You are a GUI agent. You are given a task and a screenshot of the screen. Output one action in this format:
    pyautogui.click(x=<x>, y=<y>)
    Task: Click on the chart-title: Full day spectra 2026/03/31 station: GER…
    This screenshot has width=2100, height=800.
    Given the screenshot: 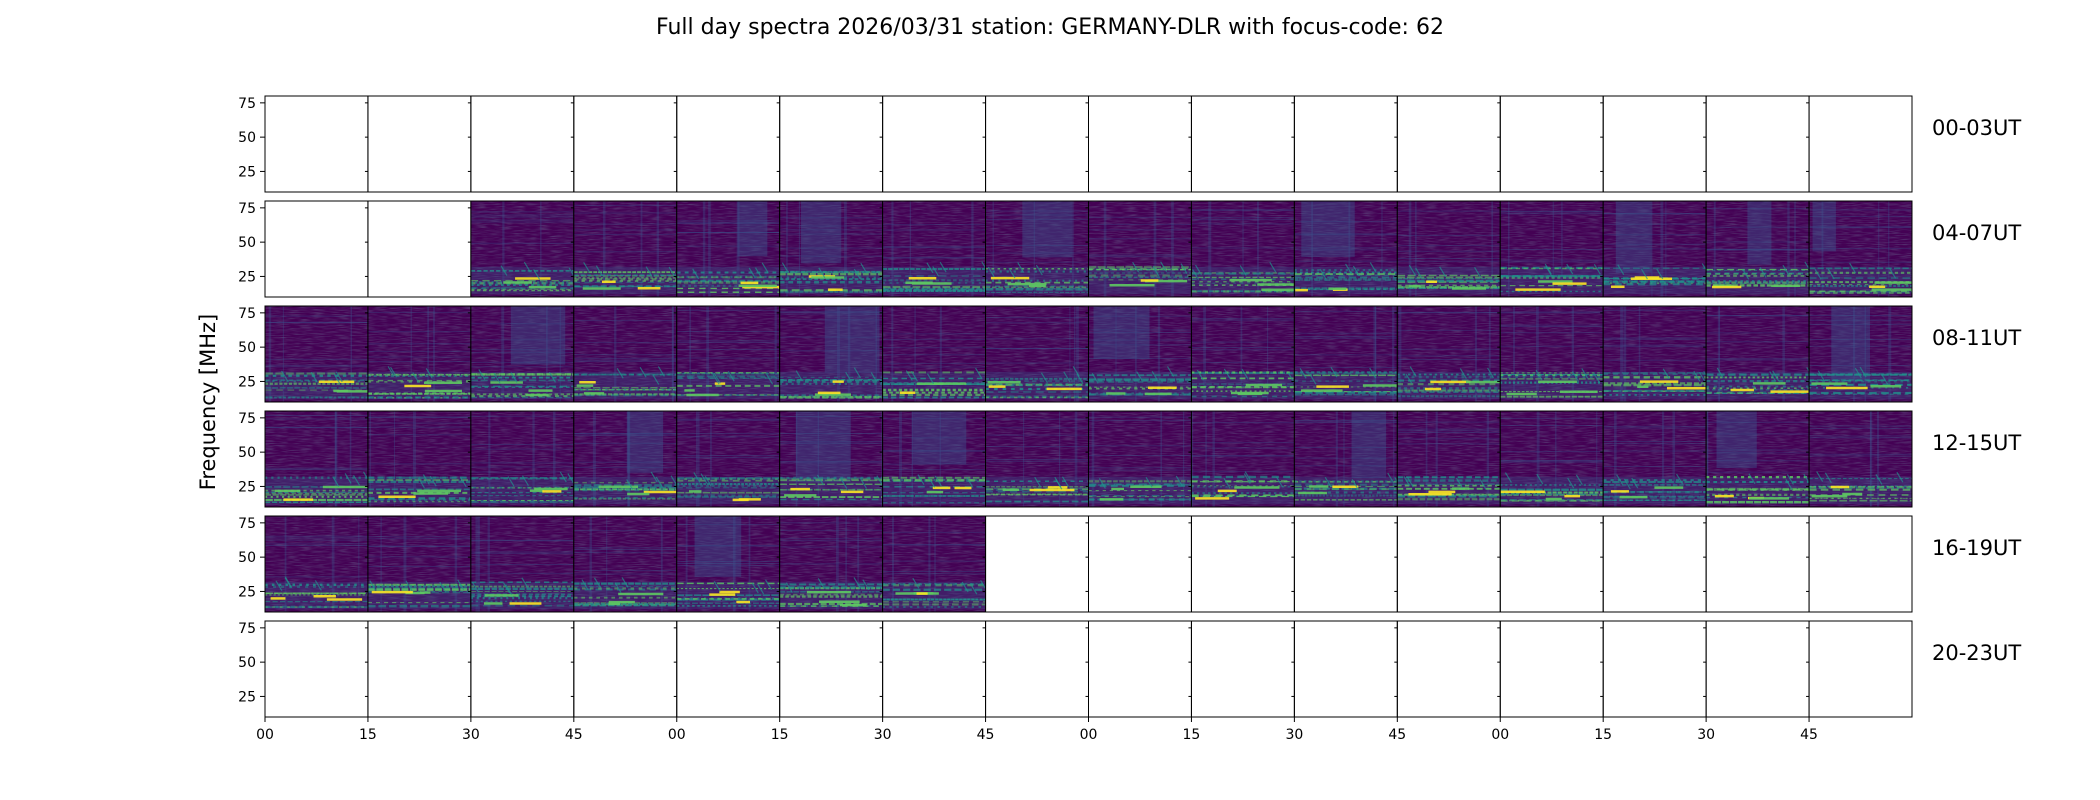 What is the action you would take?
    pyautogui.click(x=1050, y=27)
    